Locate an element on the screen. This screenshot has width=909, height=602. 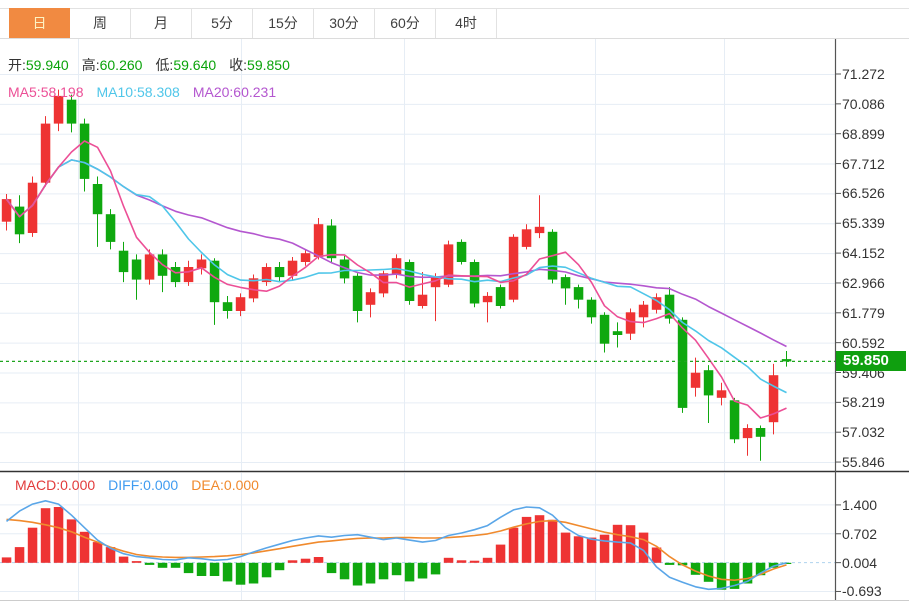
ohlc-legend-high: 高:60.260 is located at coordinates (112, 65).